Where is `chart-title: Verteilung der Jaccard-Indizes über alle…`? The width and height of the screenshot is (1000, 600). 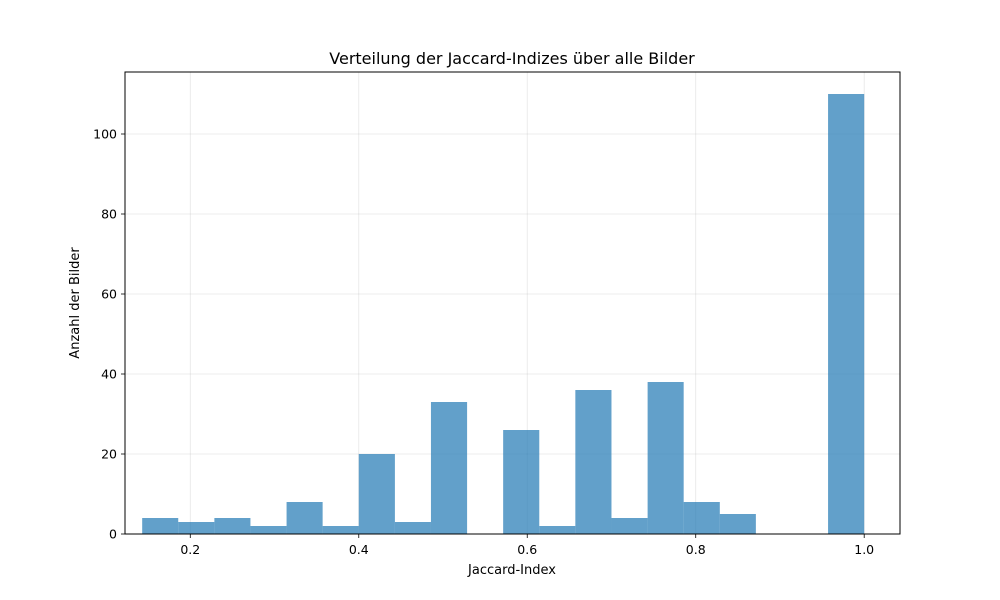
chart-title: Verteilung der Jaccard-Indizes über alle… is located at coordinates (512, 58).